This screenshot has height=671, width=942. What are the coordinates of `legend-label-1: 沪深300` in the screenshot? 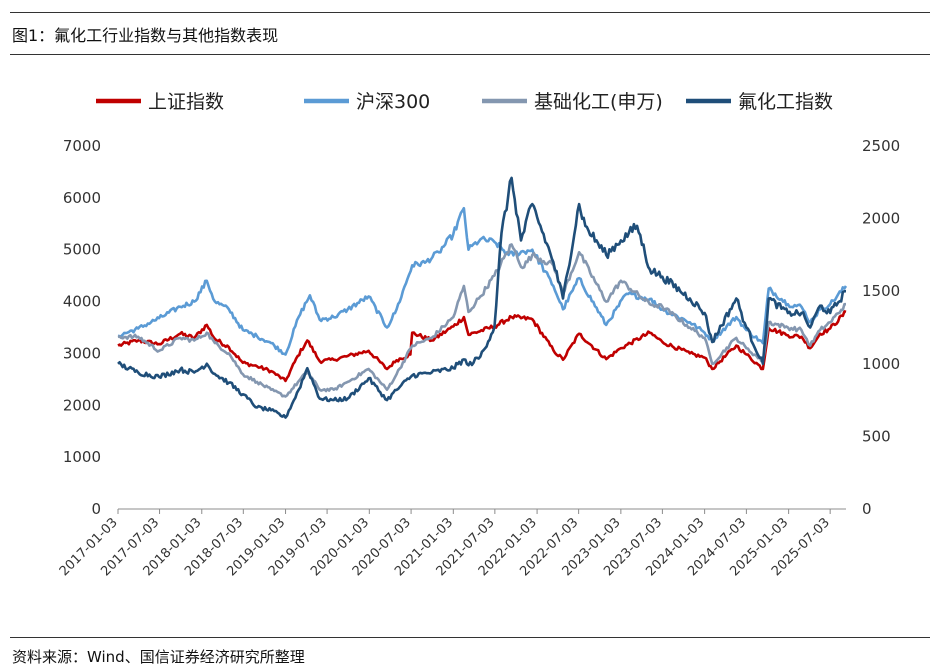 It's located at (393, 102).